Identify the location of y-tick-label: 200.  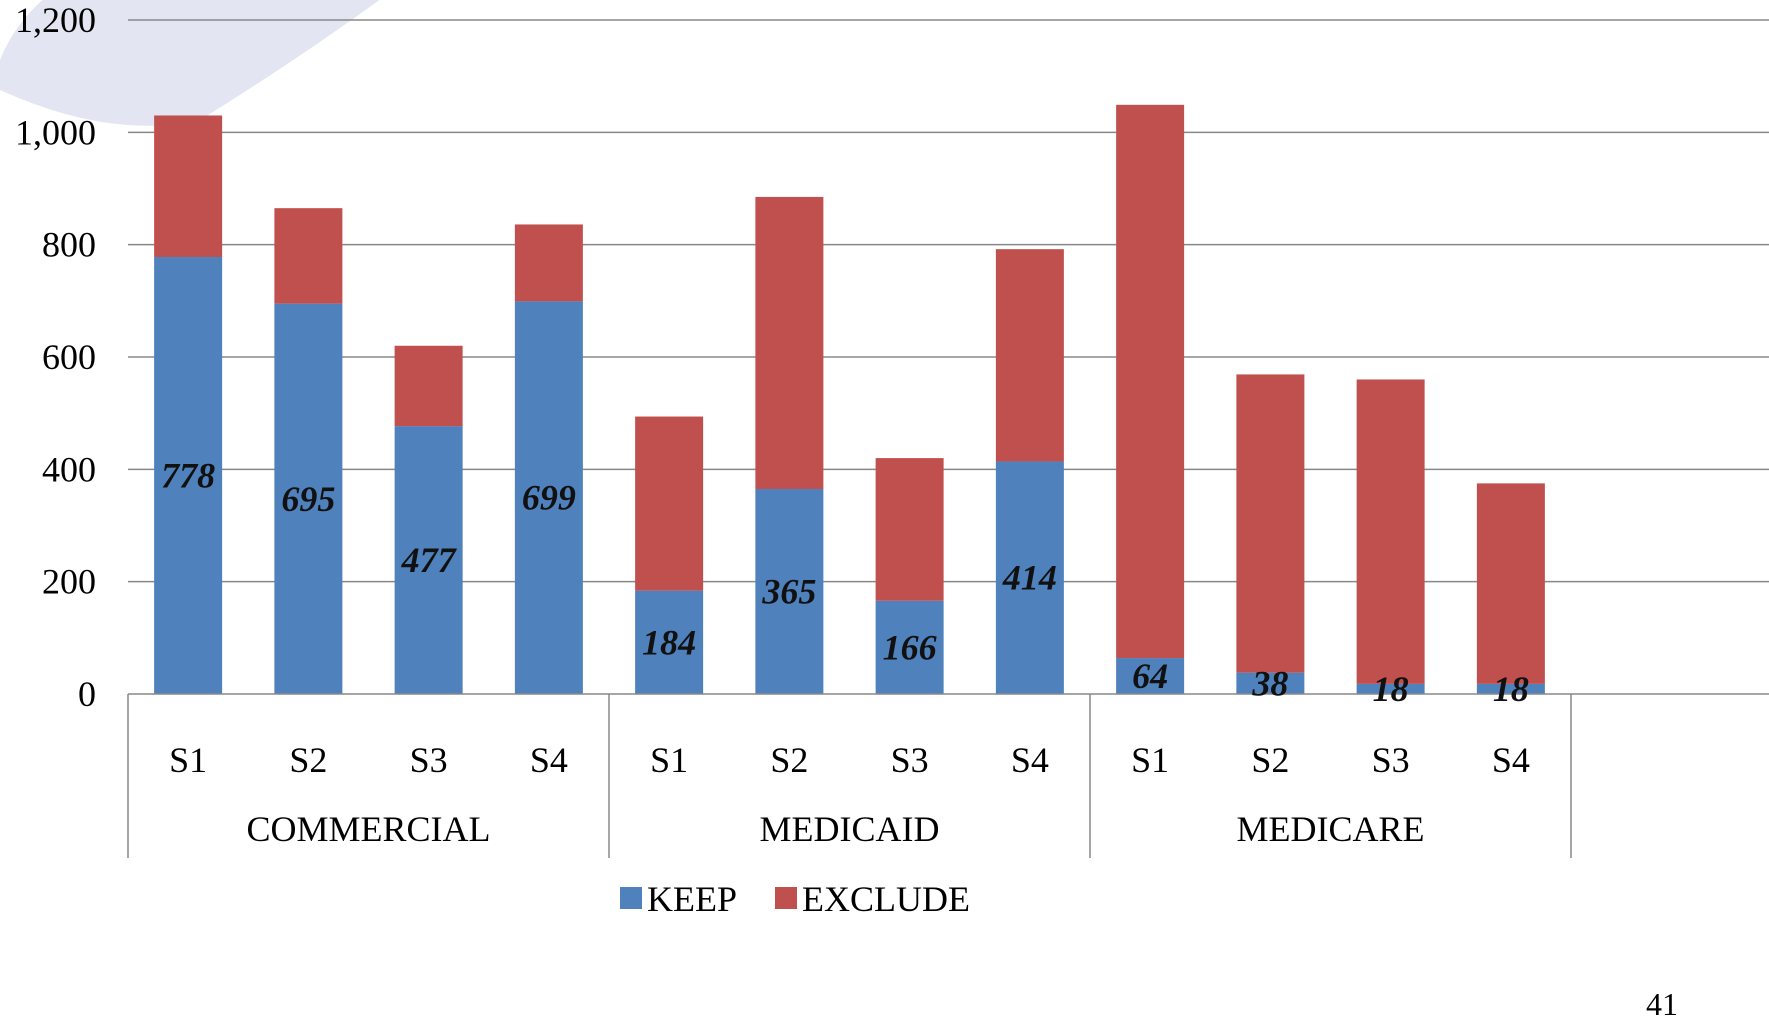
(69, 582).